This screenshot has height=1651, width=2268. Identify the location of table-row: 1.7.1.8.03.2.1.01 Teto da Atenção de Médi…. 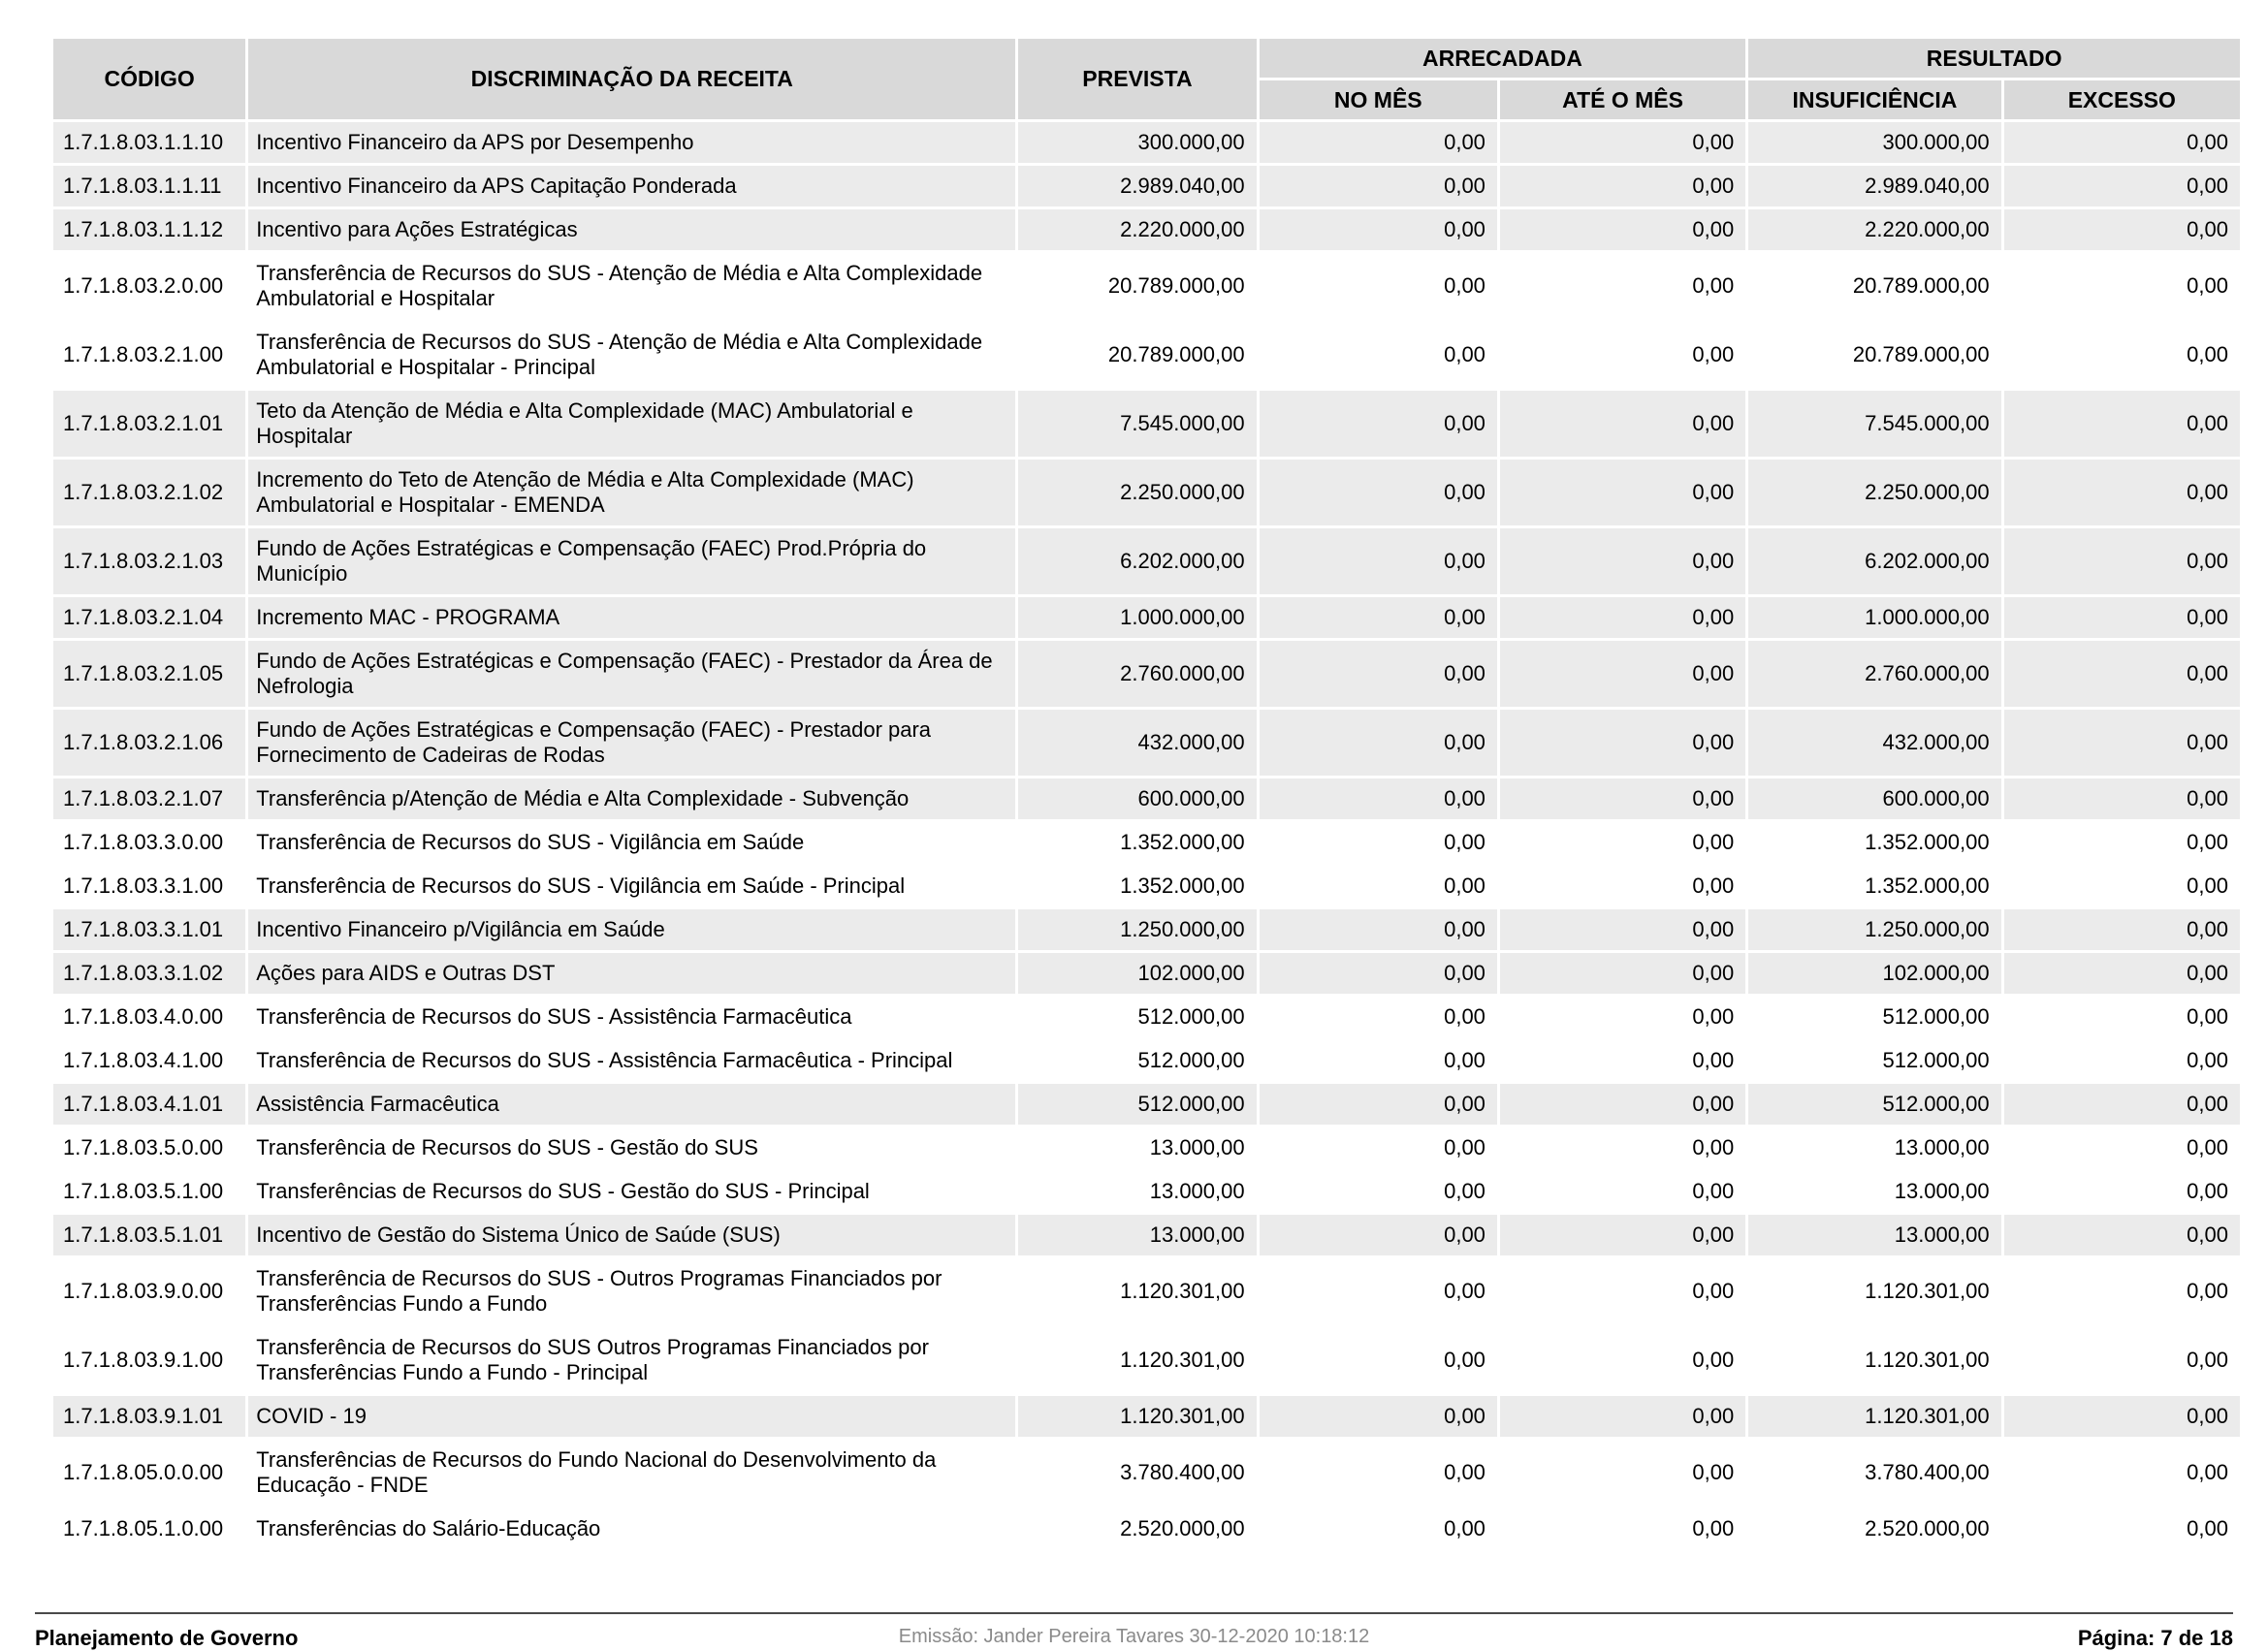
(1146, 424).